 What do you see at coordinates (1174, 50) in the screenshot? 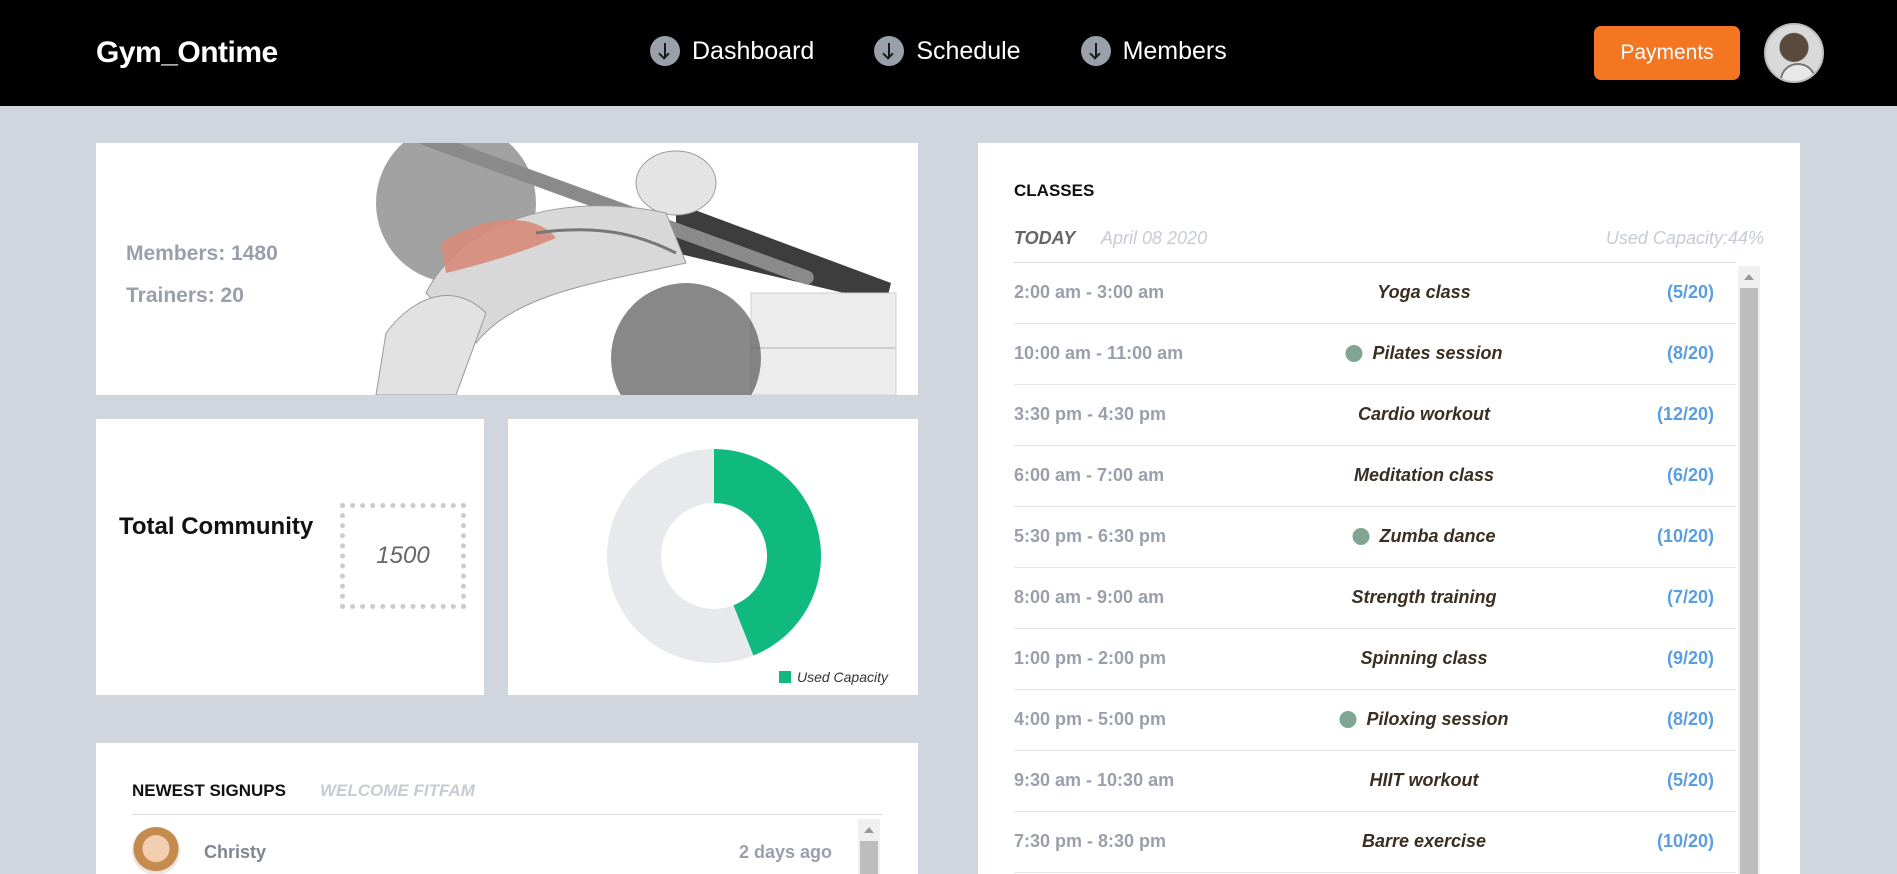
I see `nav-label: Members` at bounding box center [1174, 50].